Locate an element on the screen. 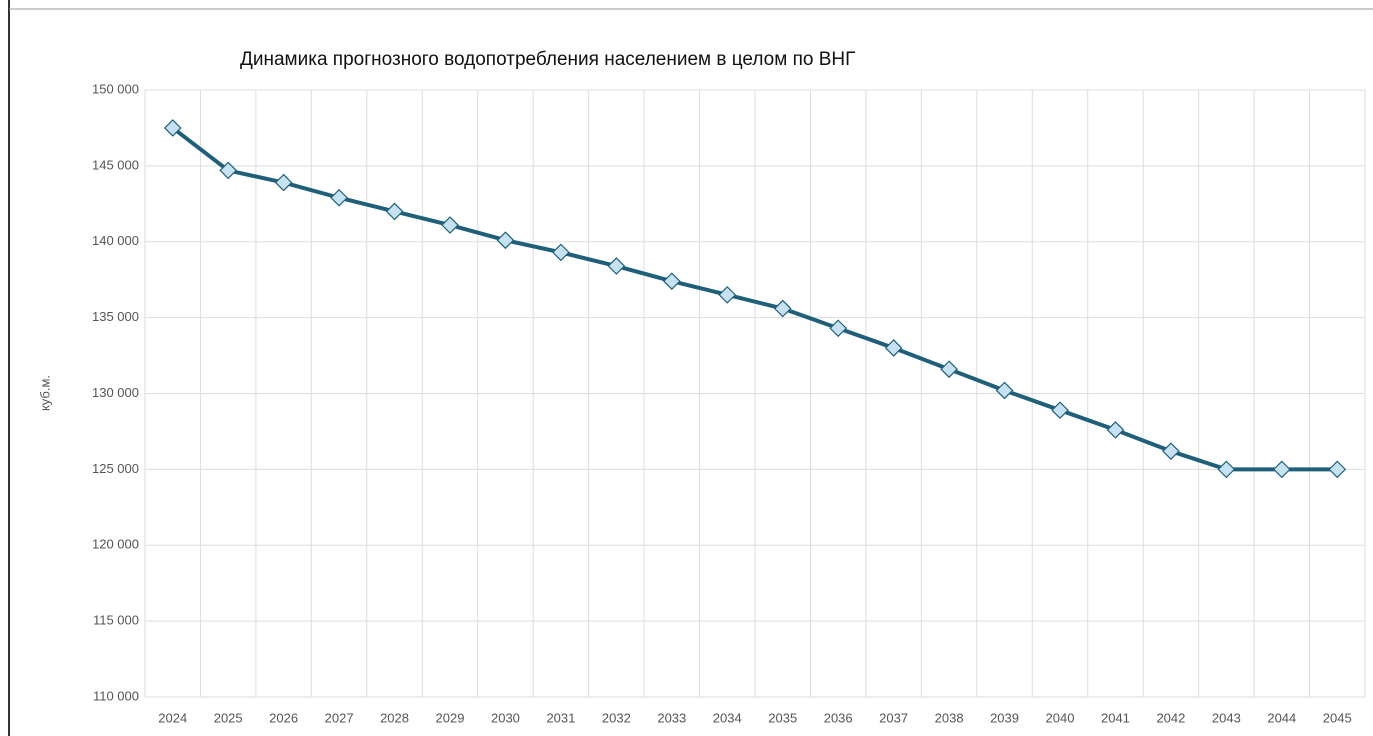 The width and height of the screenshot is (1373, 736). y-tick-label: 145 000 is located at coordinates (115, 164).